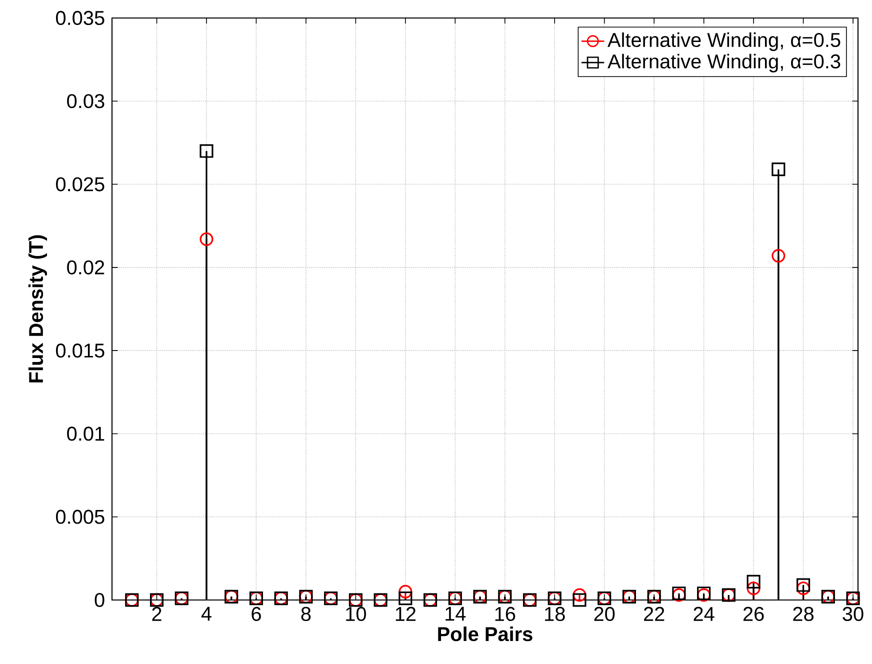 This screenshot has width=872, height=664. What do you see at coordinates (80, 517) in the screenshot?
I see `y-tick-label: 0.005` at bounding box center [80, 517].